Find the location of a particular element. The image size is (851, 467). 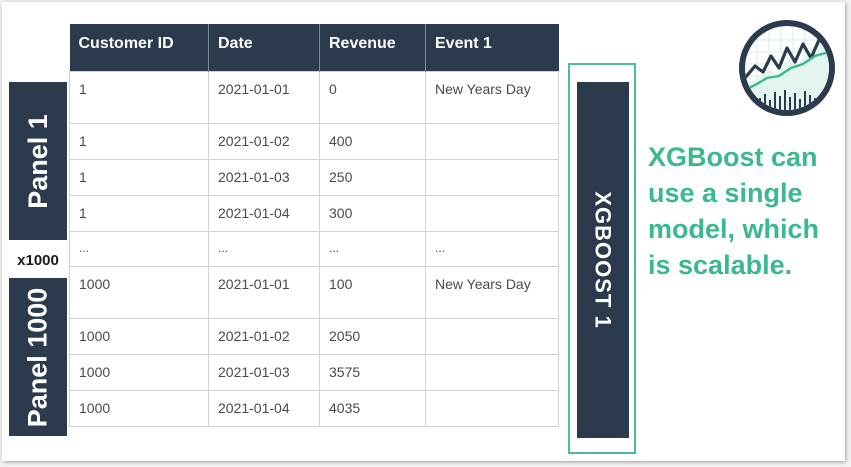

cell-revenue: 4035 is located at coordinates (372, 408).